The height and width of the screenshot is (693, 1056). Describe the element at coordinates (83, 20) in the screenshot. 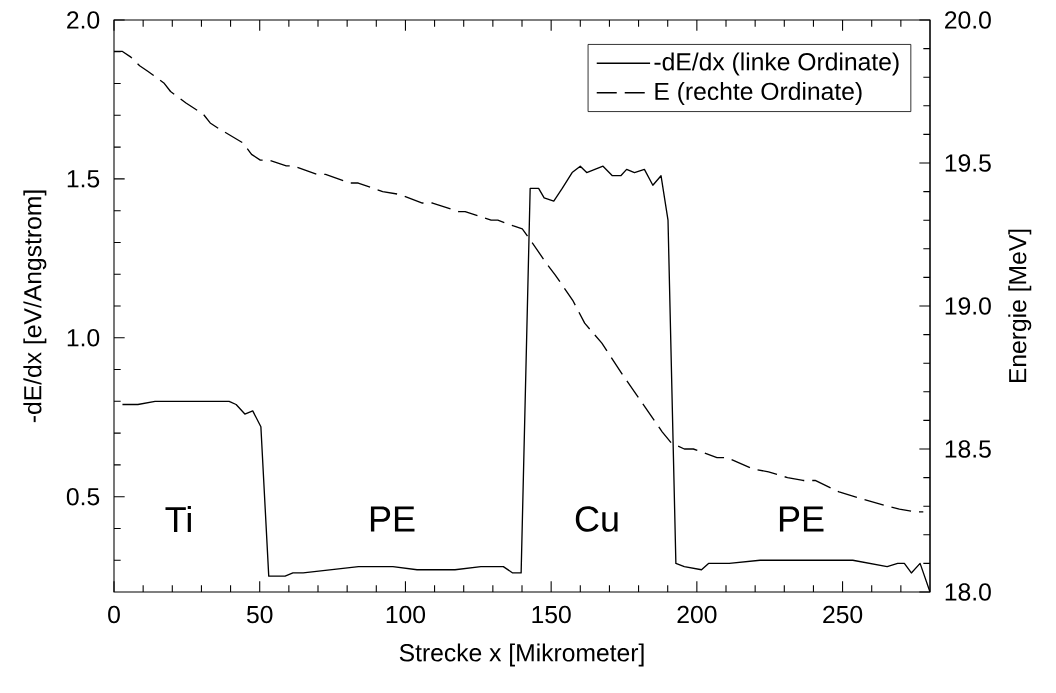

I see `y-tick-label: 2.0` at that location.